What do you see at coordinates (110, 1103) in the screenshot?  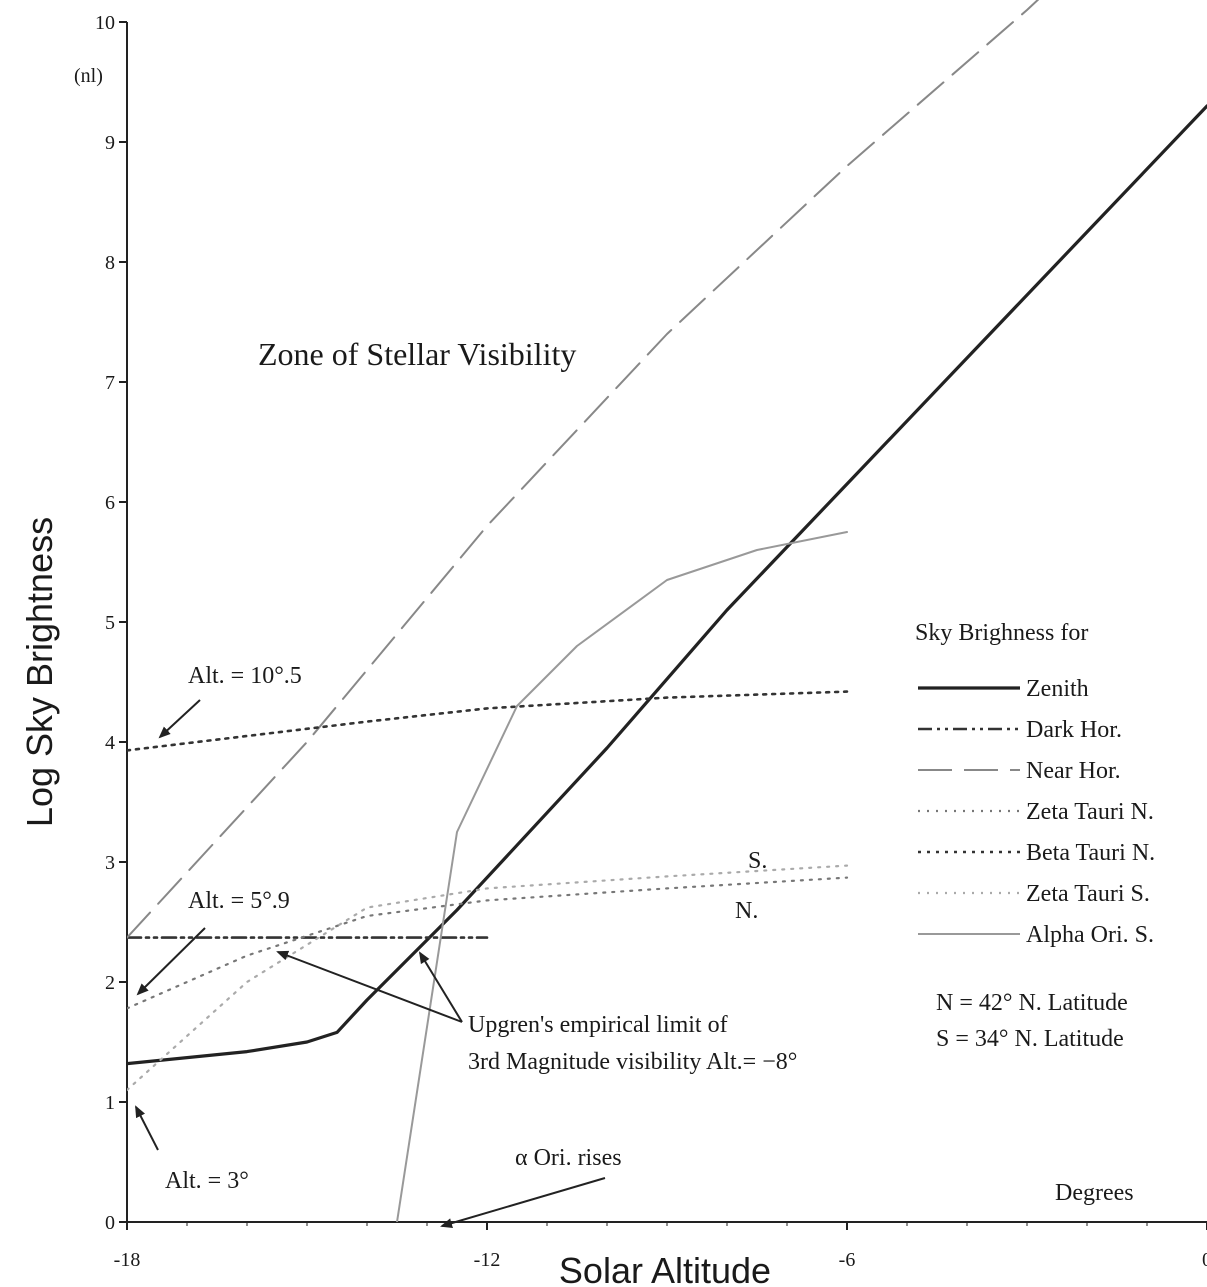 I see `y-tick-label: 1` at bounding box center [110, 1103].